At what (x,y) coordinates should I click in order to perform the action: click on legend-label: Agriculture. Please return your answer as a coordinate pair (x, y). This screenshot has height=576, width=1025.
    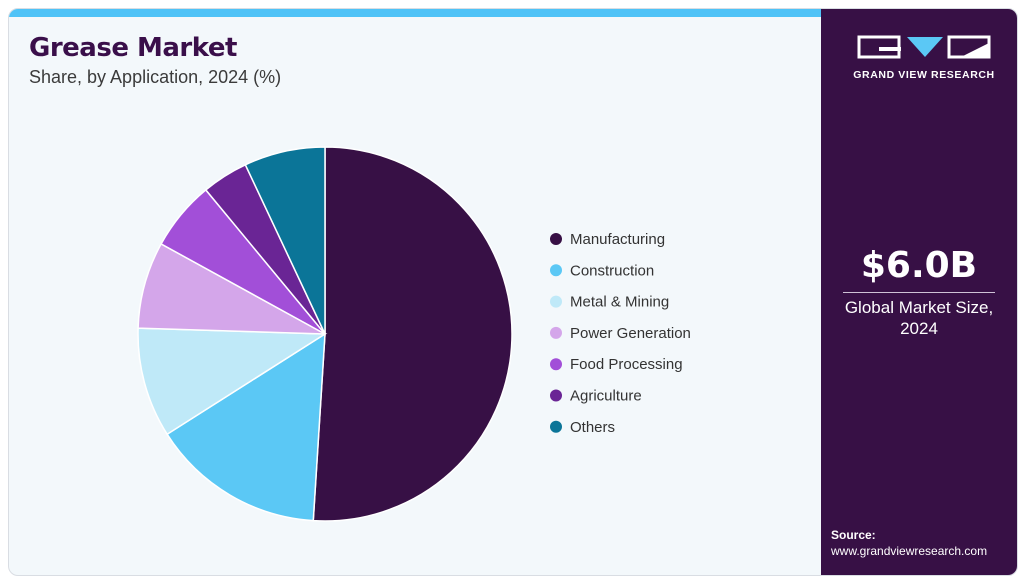
    Looking at the image, I should click on (606, 396).